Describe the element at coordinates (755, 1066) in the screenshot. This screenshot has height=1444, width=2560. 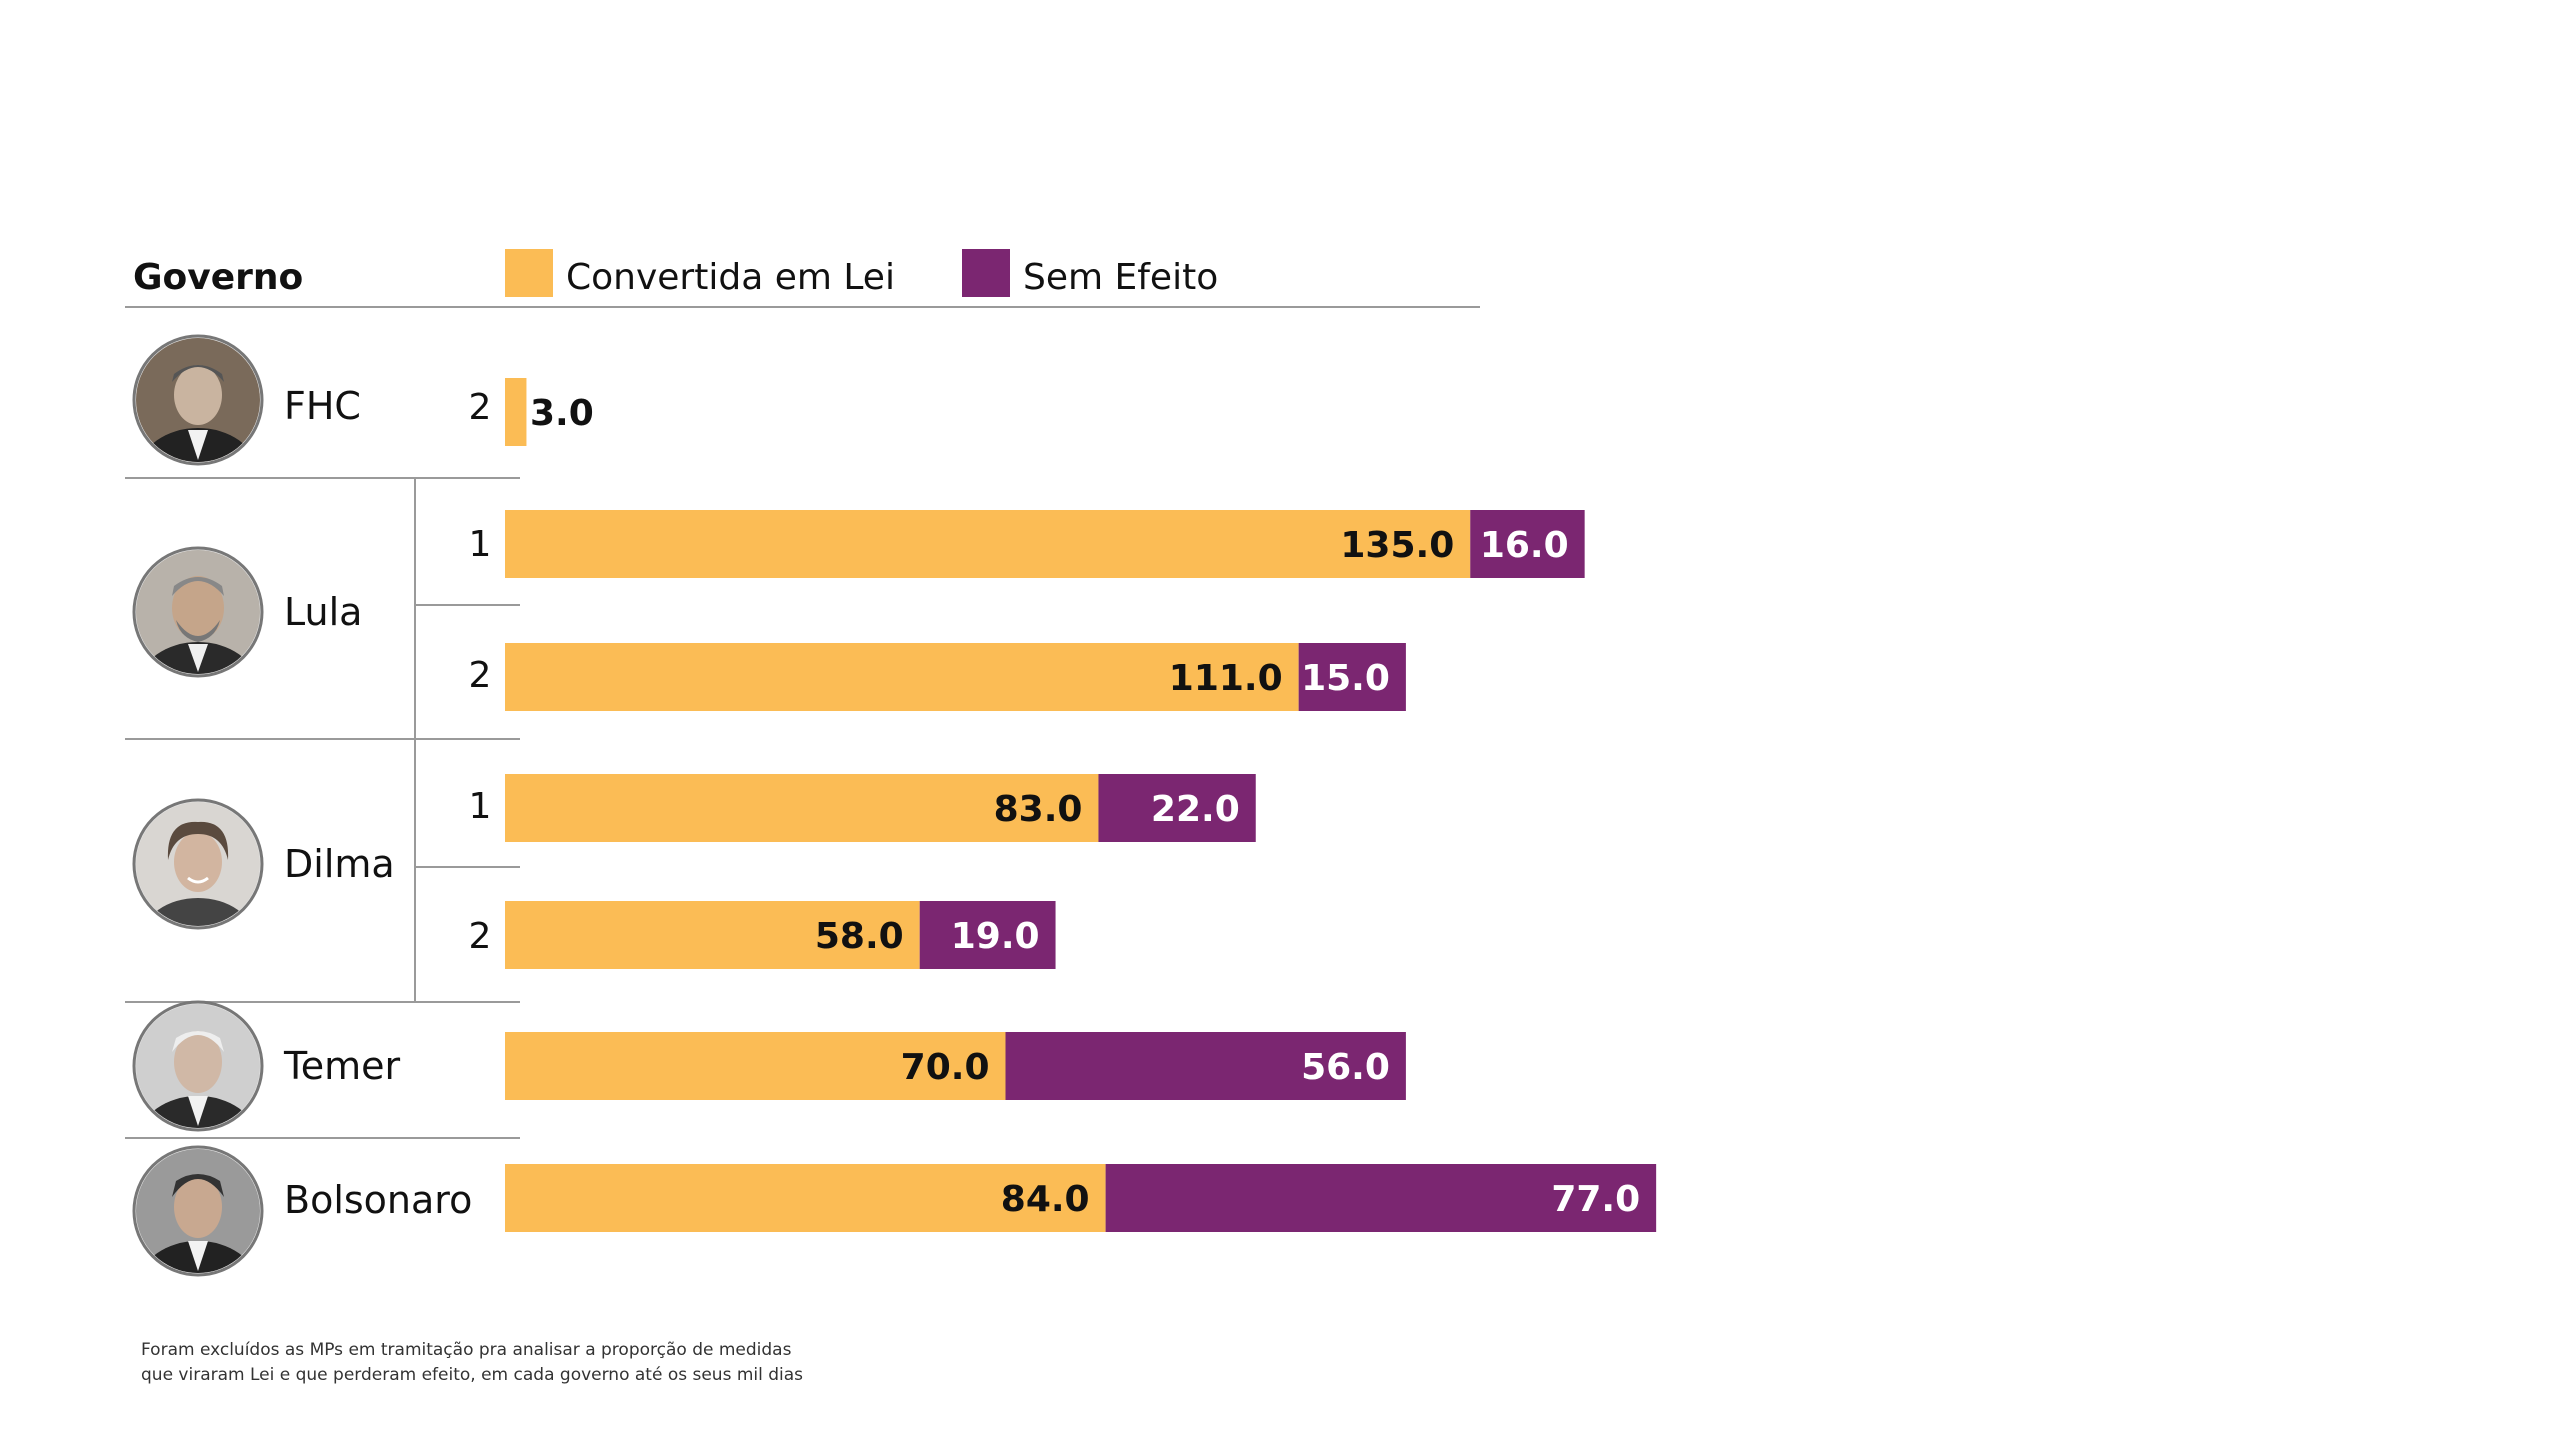
I see `bar-convertida-temer-unico` at that location.